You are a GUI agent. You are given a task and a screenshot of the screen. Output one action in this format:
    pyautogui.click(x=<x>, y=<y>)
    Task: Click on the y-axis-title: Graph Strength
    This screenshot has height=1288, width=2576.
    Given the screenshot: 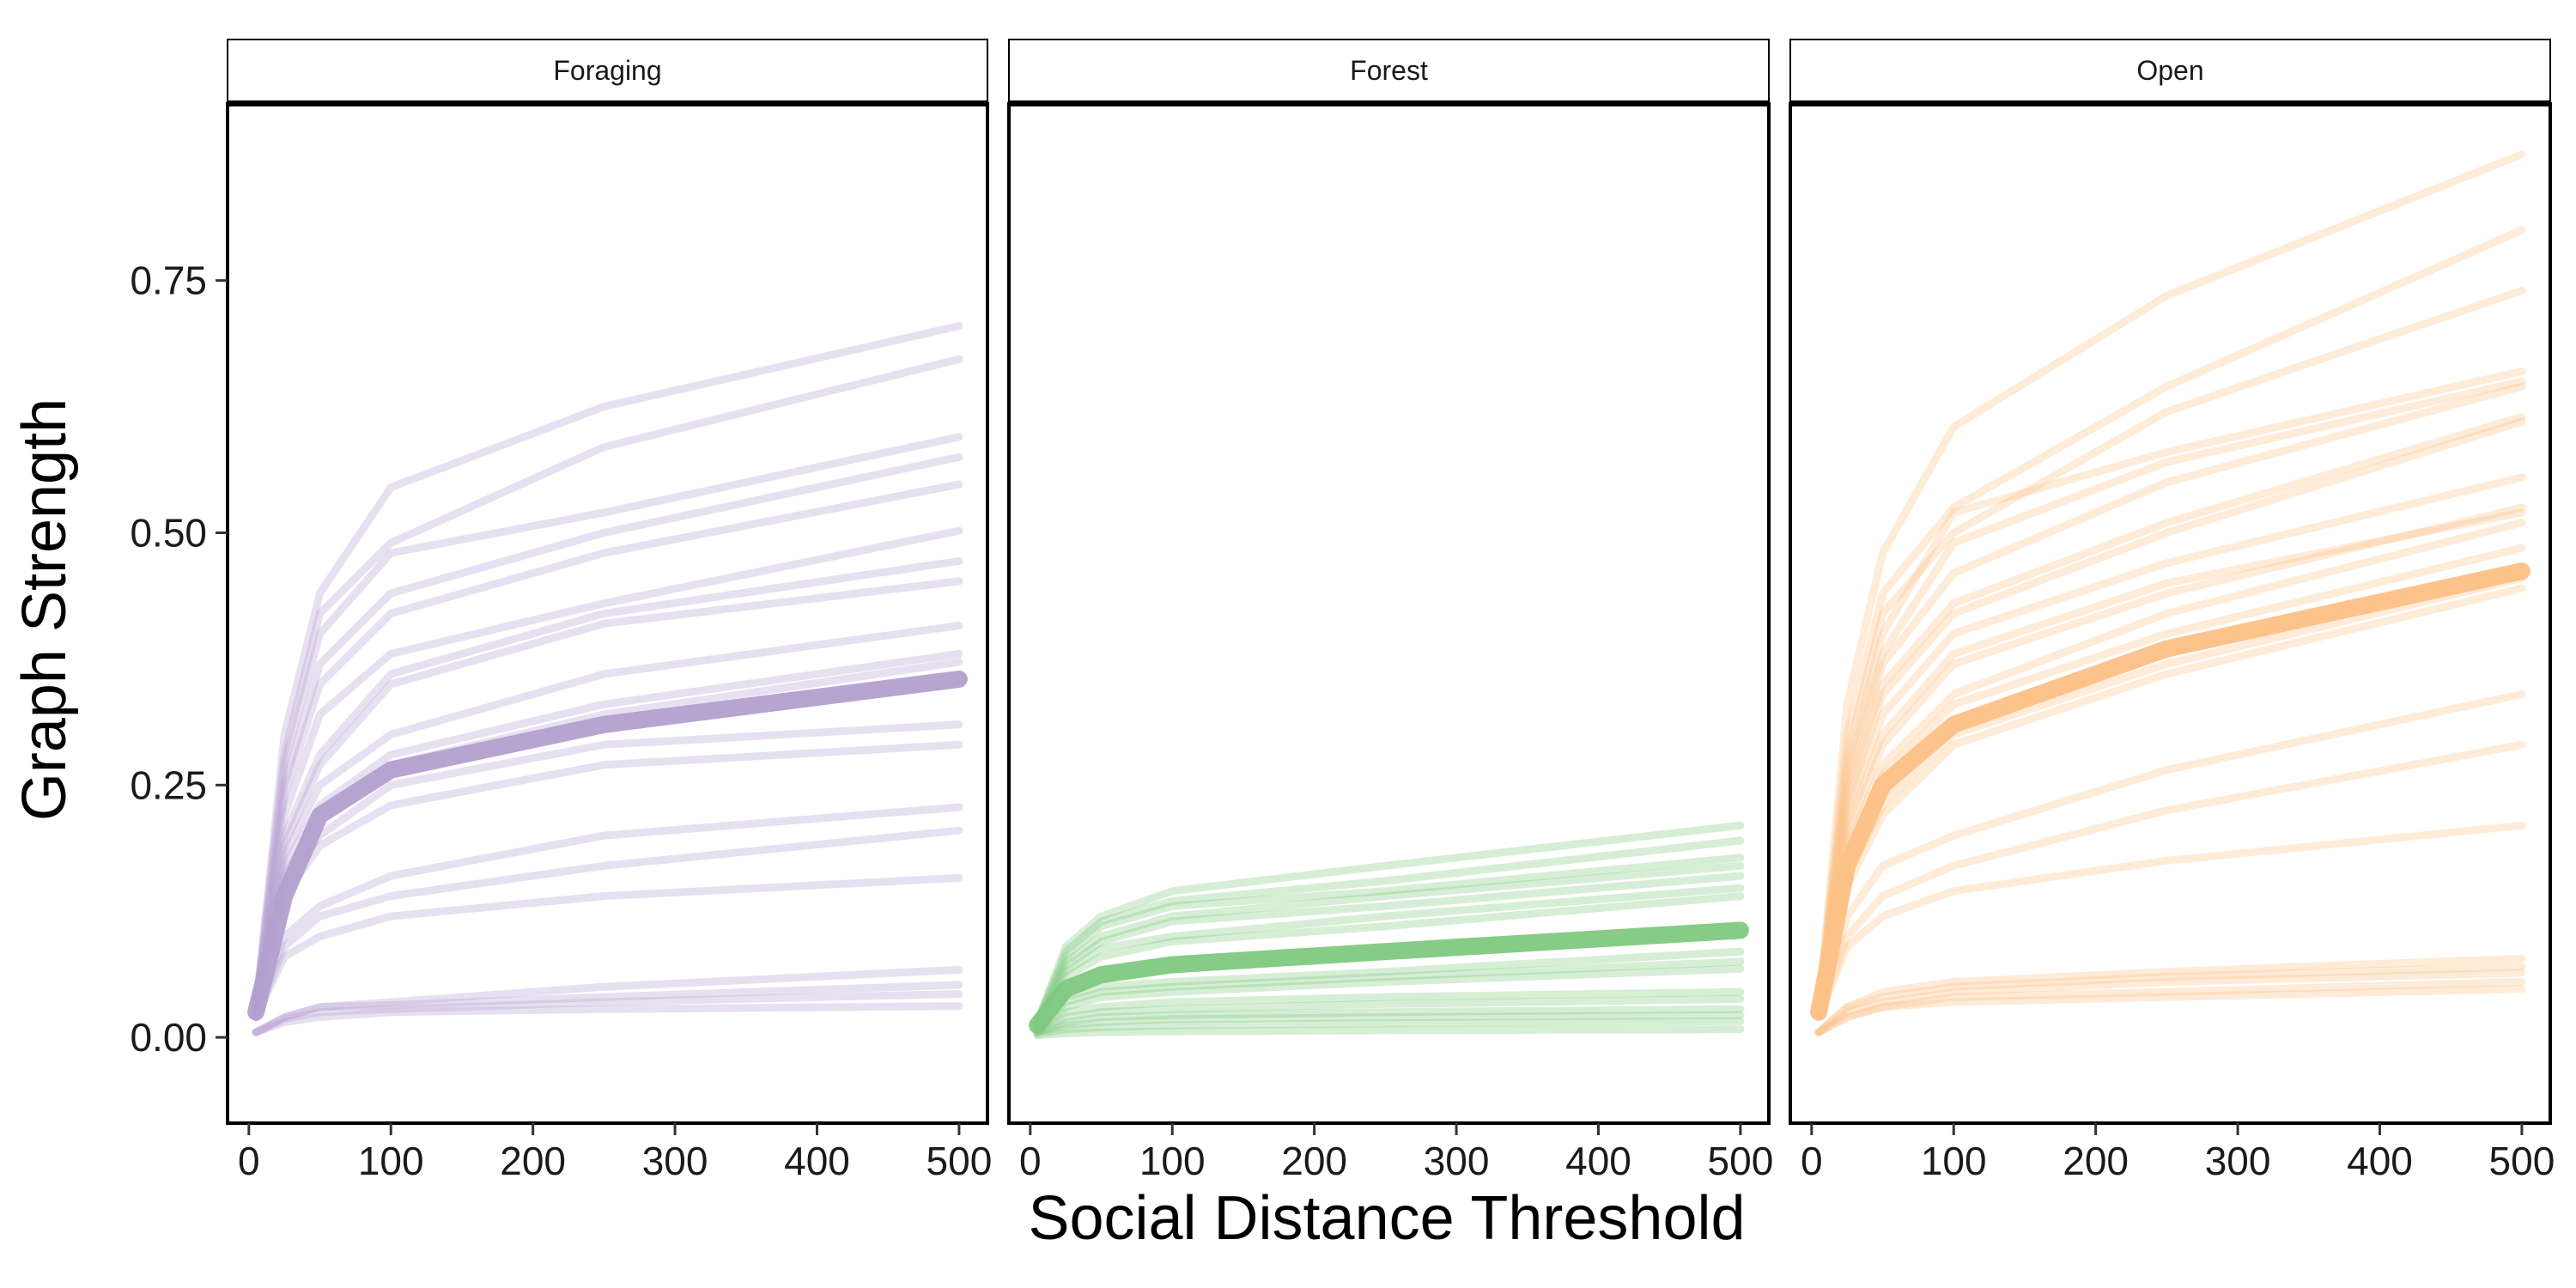 What is the action you would take?
    pyautogui.click(x=44, y=609)
    